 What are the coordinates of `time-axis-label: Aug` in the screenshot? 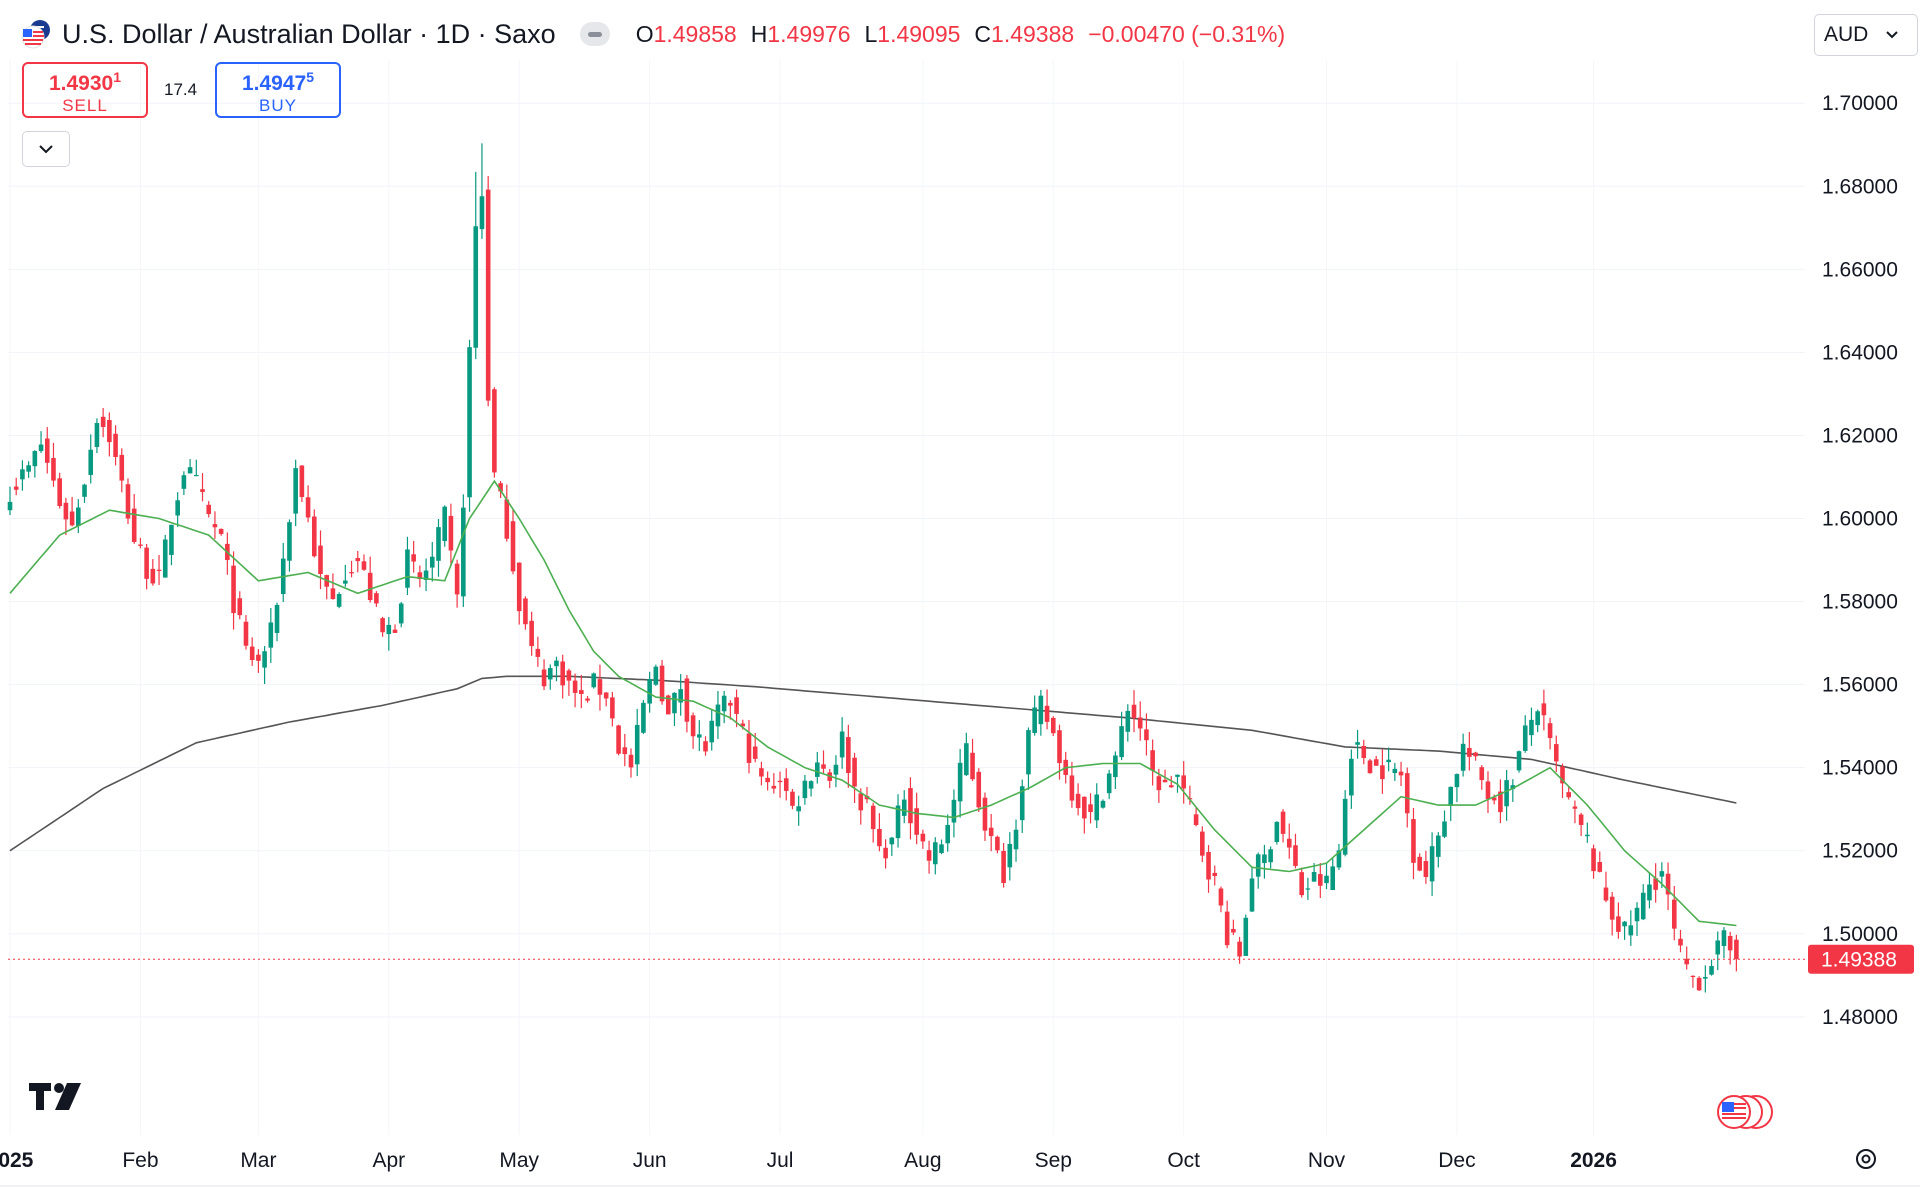 It's located at (922, 1160).